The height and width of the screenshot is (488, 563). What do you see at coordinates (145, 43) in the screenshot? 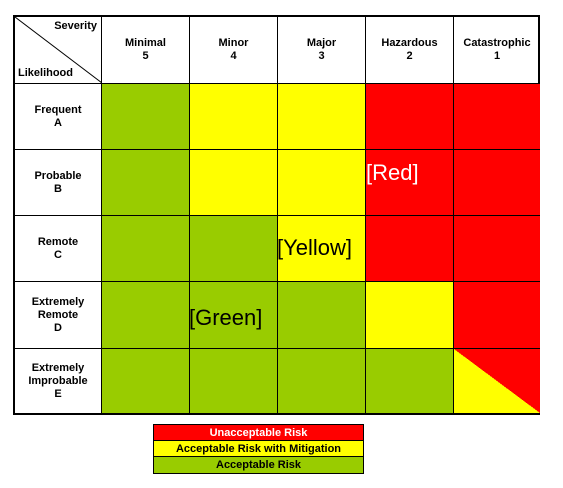
I see `severity-name: Minimal` at bounding box center [145, 43].